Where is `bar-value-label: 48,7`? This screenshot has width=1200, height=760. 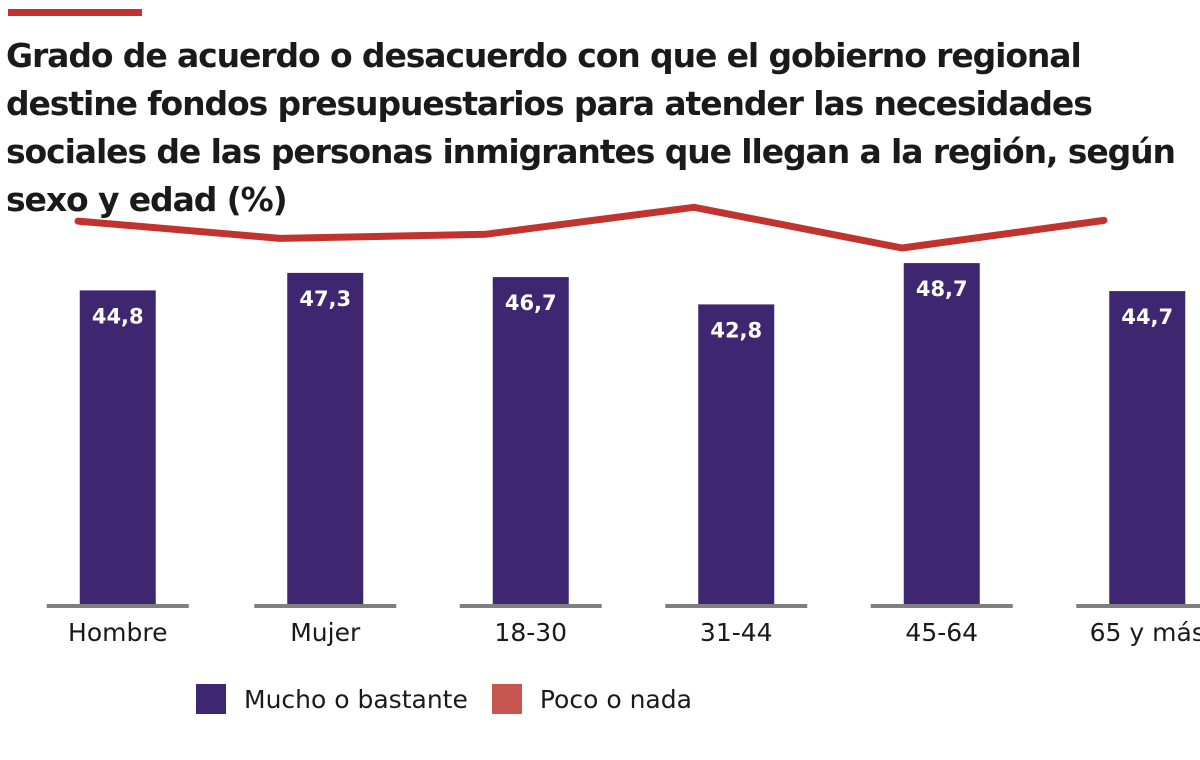 bar-value-label: 48,7 is located at coordinates (942, 289).